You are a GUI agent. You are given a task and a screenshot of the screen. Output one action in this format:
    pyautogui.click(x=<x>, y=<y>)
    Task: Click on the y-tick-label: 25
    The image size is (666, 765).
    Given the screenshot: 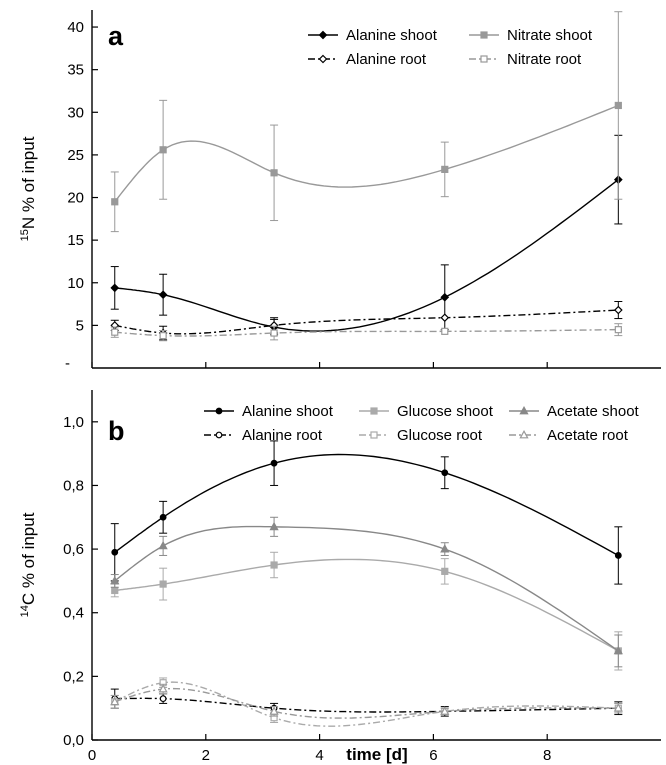 What is the action you would take?
    pyautogui.click(x=75, y=155)
    